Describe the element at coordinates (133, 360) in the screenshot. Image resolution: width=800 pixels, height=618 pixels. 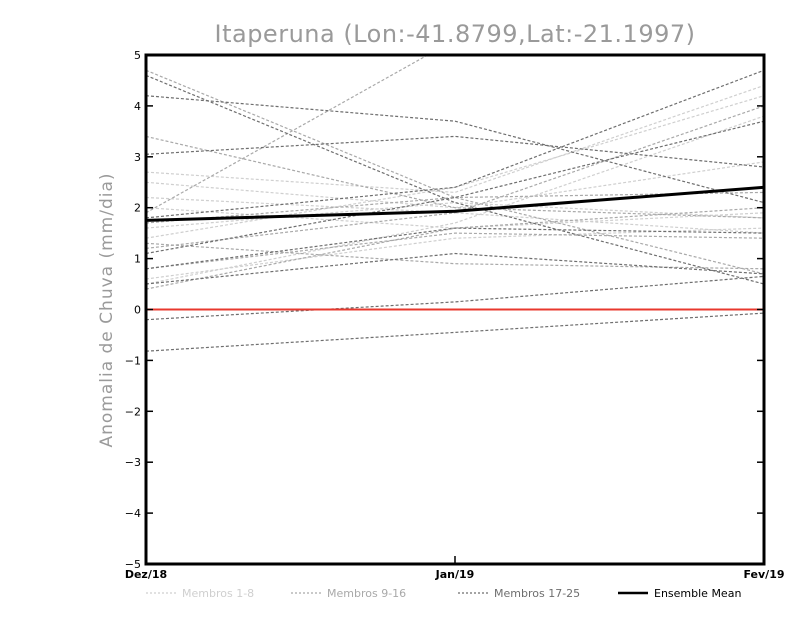
I see `y-tick-label: −1` at that location.